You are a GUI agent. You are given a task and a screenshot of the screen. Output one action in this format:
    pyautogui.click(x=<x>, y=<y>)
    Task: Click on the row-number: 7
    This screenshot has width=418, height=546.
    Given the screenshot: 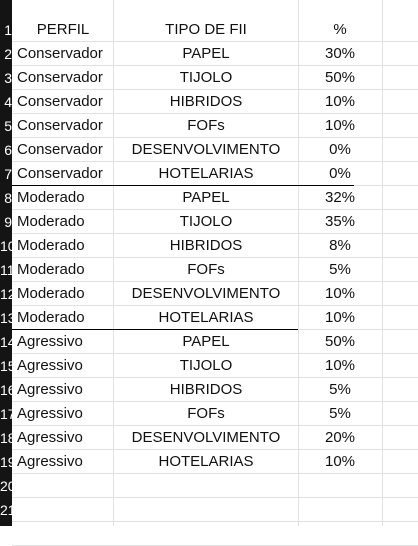 What is the action you would take?
    pyautogui.click(x=8, y=174)
    